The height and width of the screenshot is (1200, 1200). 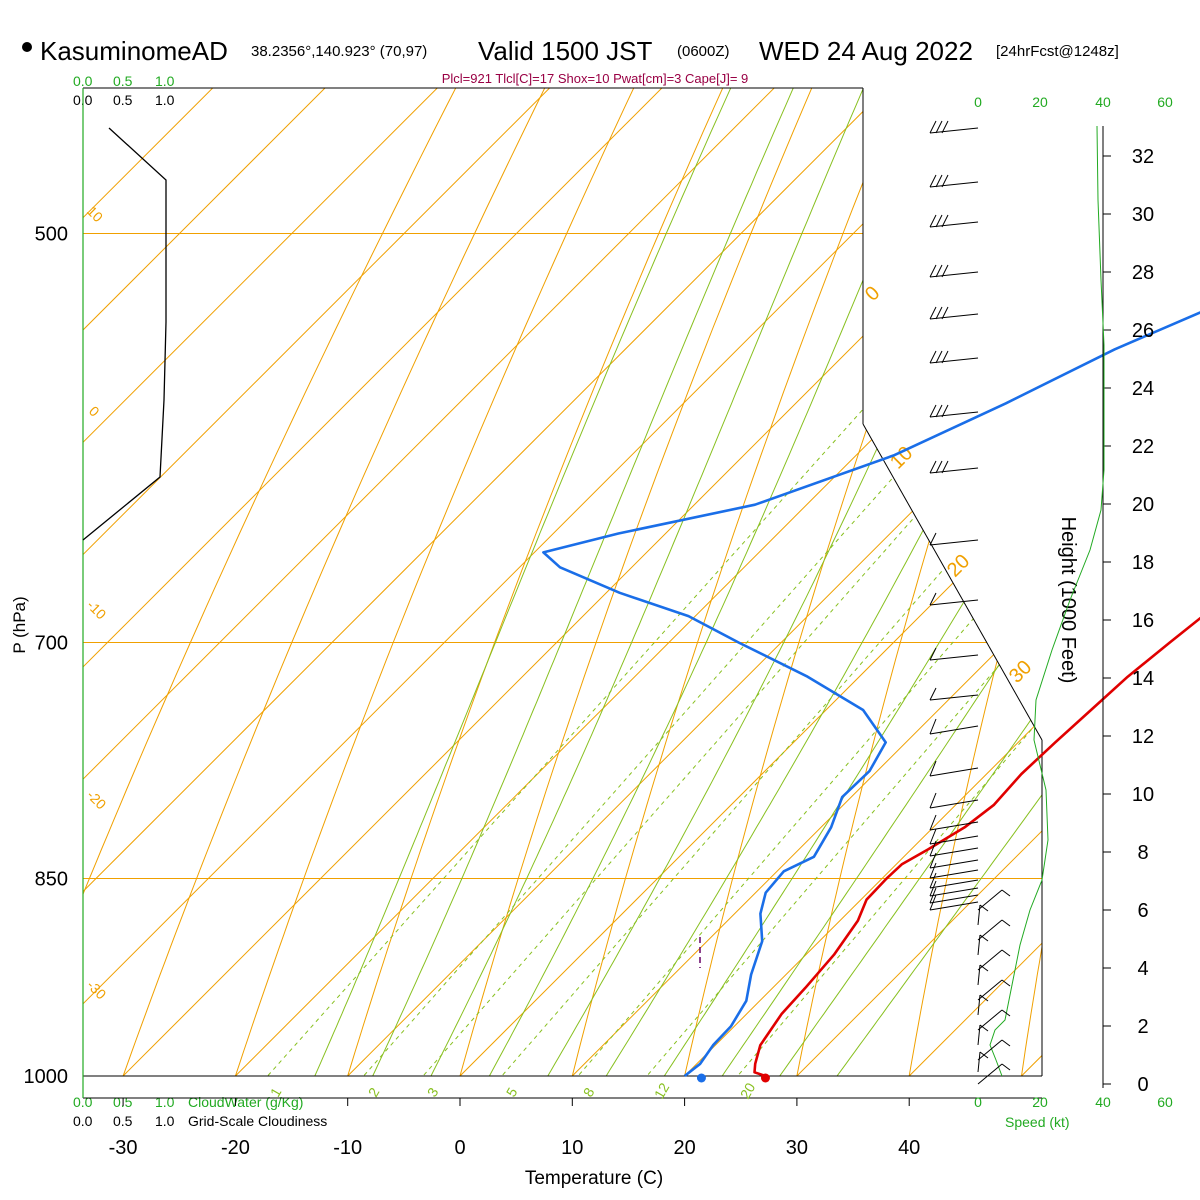 I want to click on mixing-ratio-label: 20, so click(x=748, y=1091).